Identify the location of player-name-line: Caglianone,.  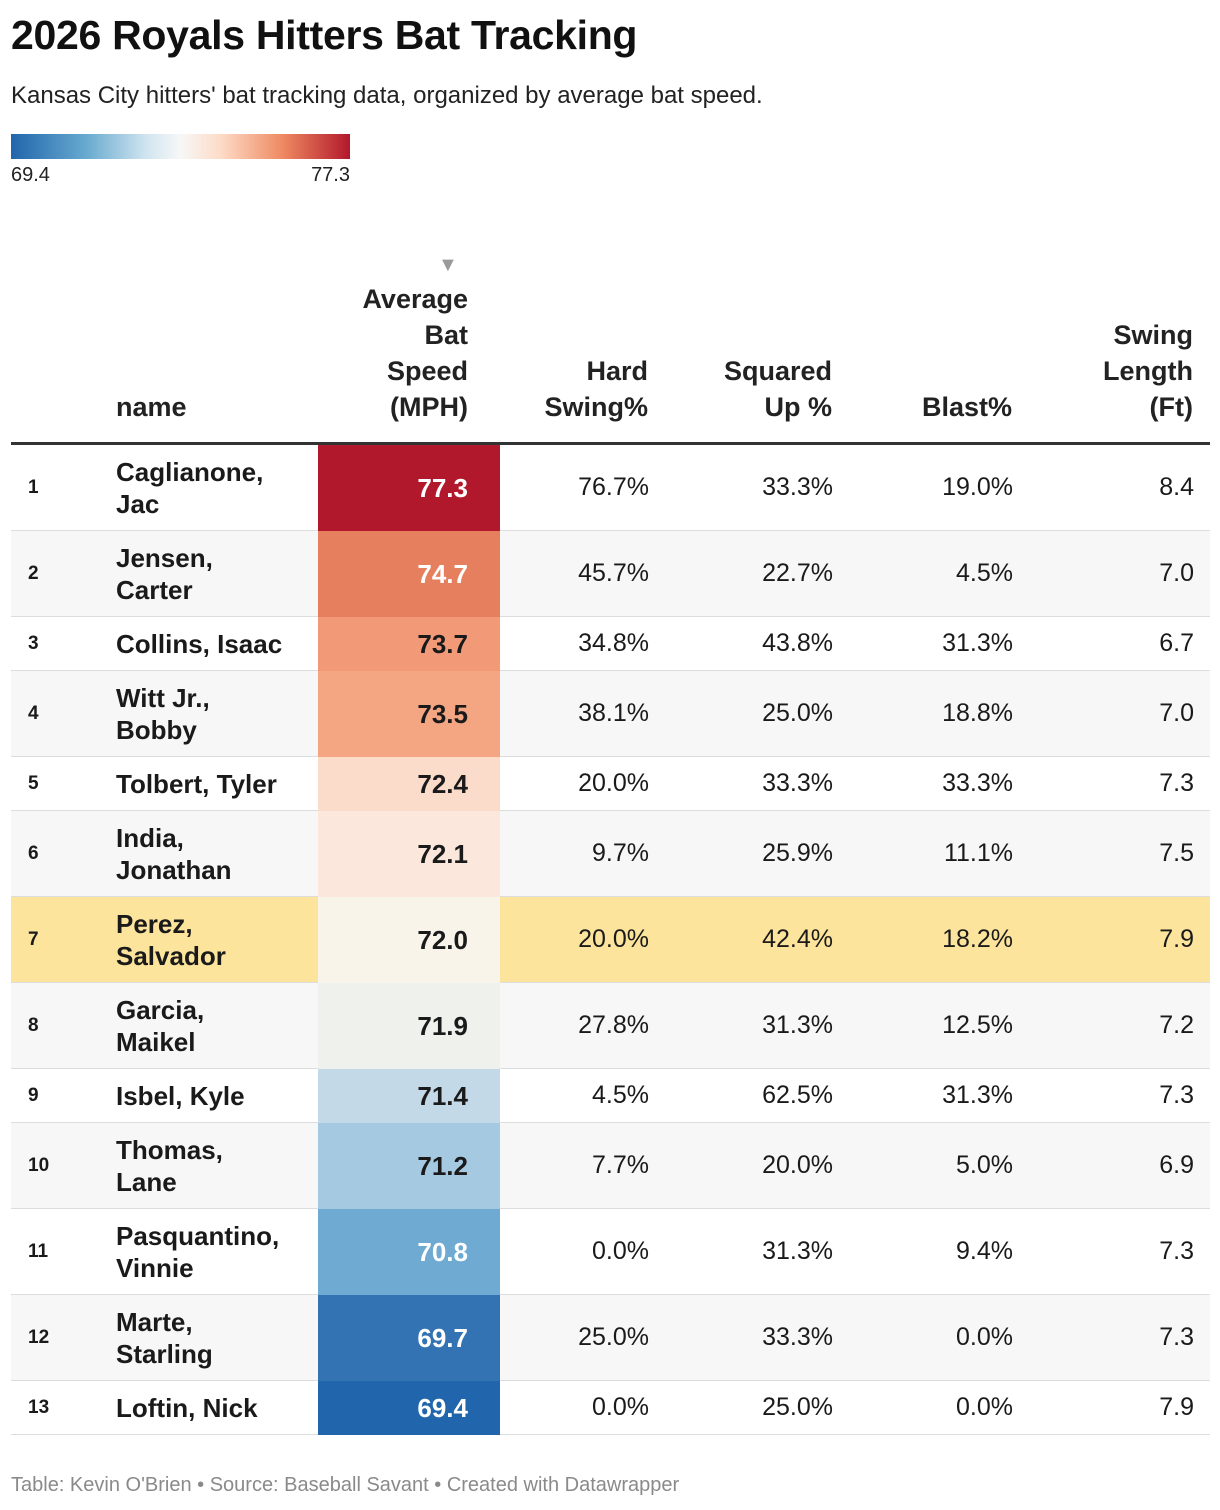
(190, 471).